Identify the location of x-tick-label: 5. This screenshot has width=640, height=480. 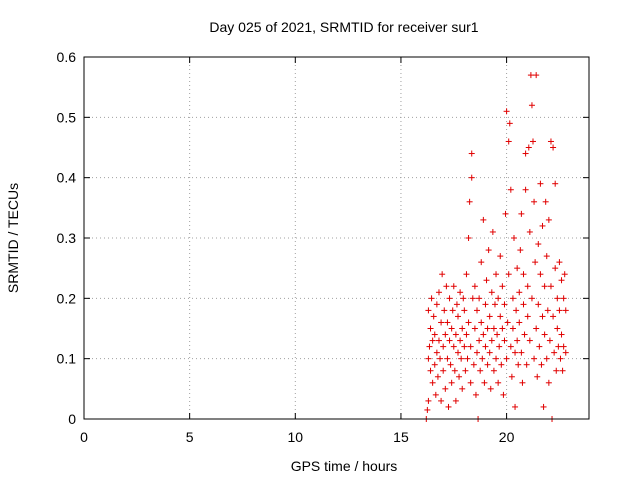
(190, 437).